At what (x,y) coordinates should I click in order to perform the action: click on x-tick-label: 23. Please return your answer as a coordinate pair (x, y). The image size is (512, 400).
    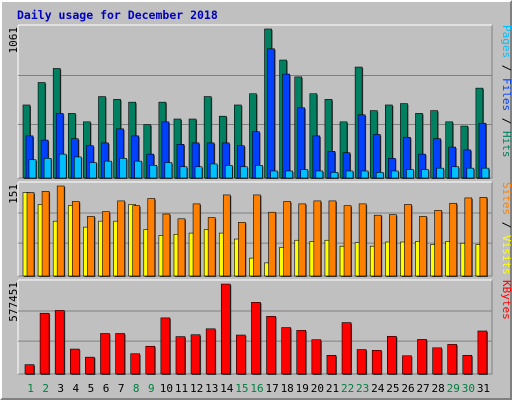
    Looking at the image, I should click on (362, 388).